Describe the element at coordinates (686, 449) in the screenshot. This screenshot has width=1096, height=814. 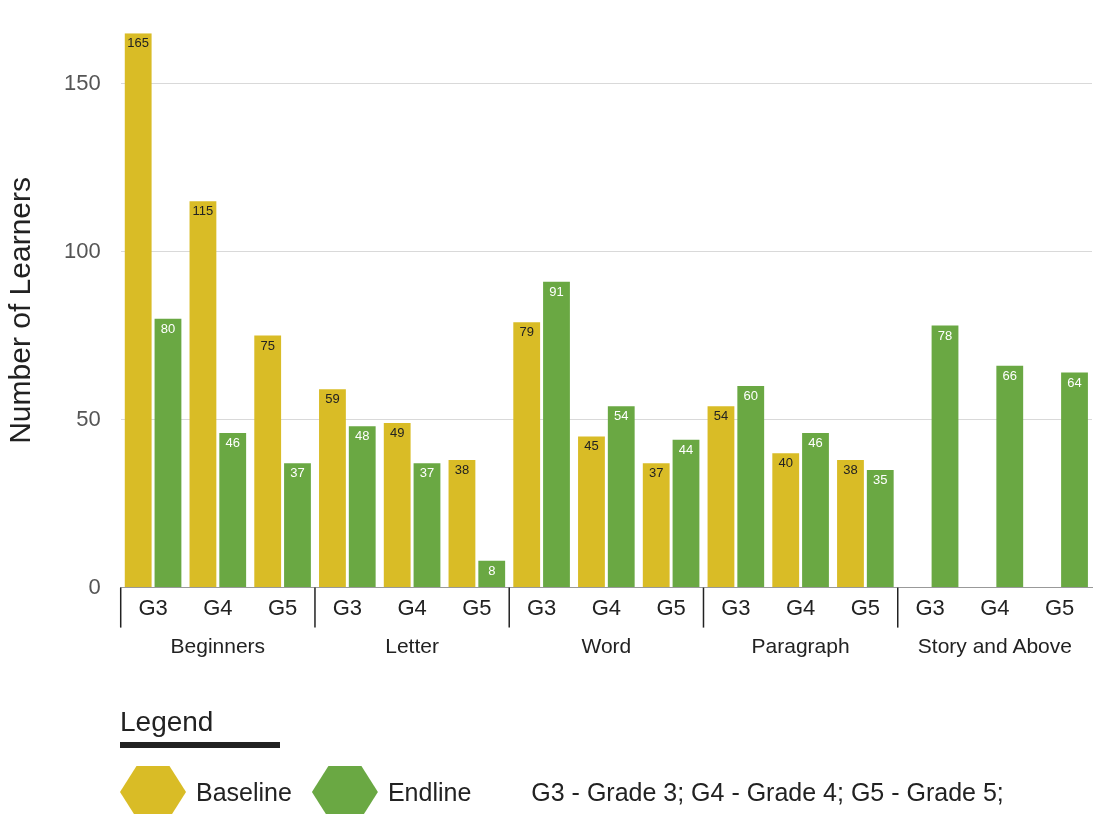
I see `data-label: 44` at that location.